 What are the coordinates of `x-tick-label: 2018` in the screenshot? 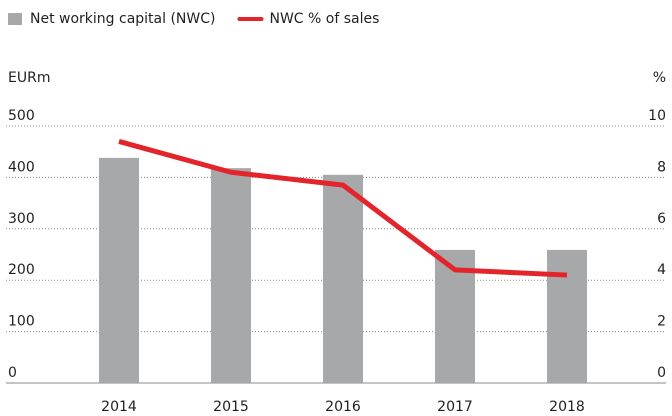 It's located at (567, 407).